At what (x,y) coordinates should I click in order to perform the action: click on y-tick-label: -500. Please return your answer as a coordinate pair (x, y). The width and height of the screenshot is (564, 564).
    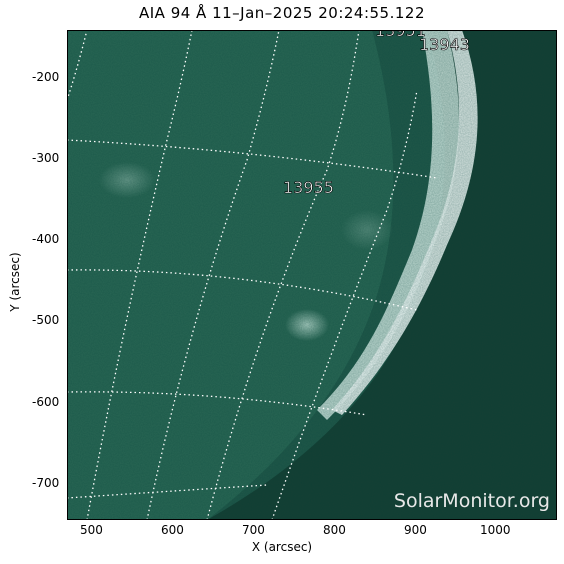
    Looking at the image, I should click on (46, 320).